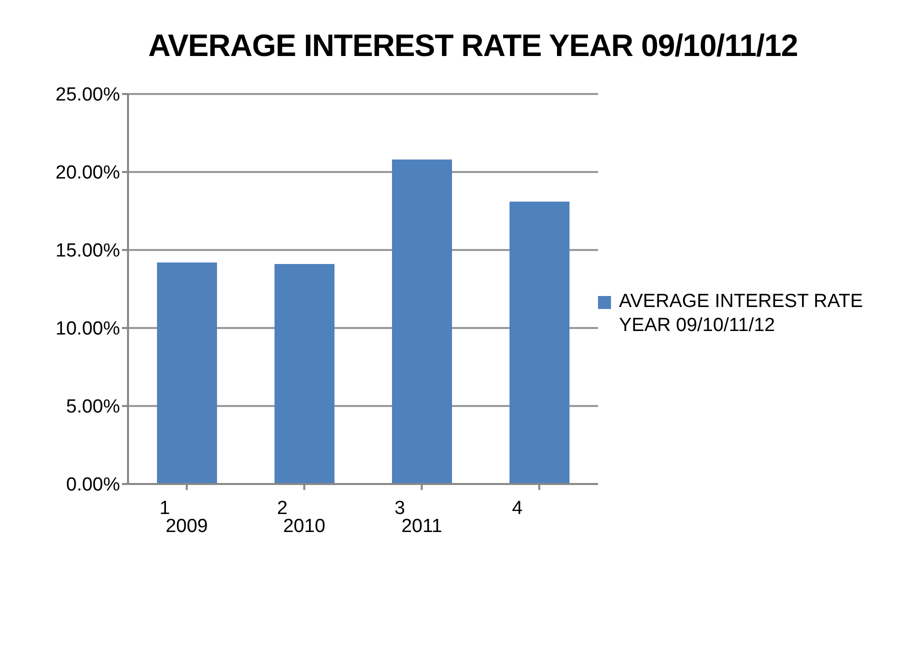 This screenshot has width=909, height=654. I want to click on x-tick-label: 3 2011, so click(418, 517).